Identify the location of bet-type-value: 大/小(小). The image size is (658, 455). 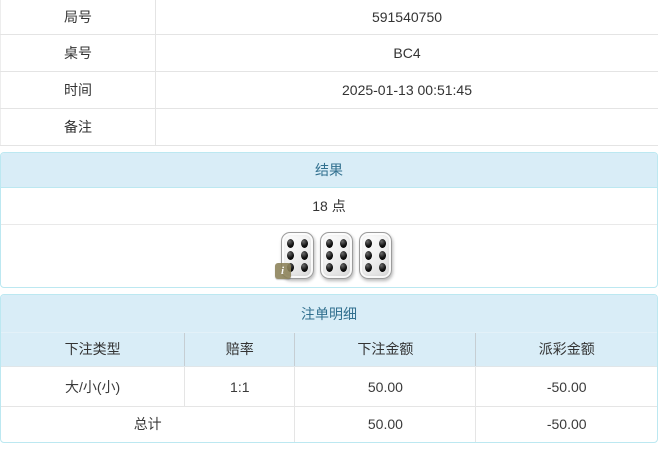
(93, 386).